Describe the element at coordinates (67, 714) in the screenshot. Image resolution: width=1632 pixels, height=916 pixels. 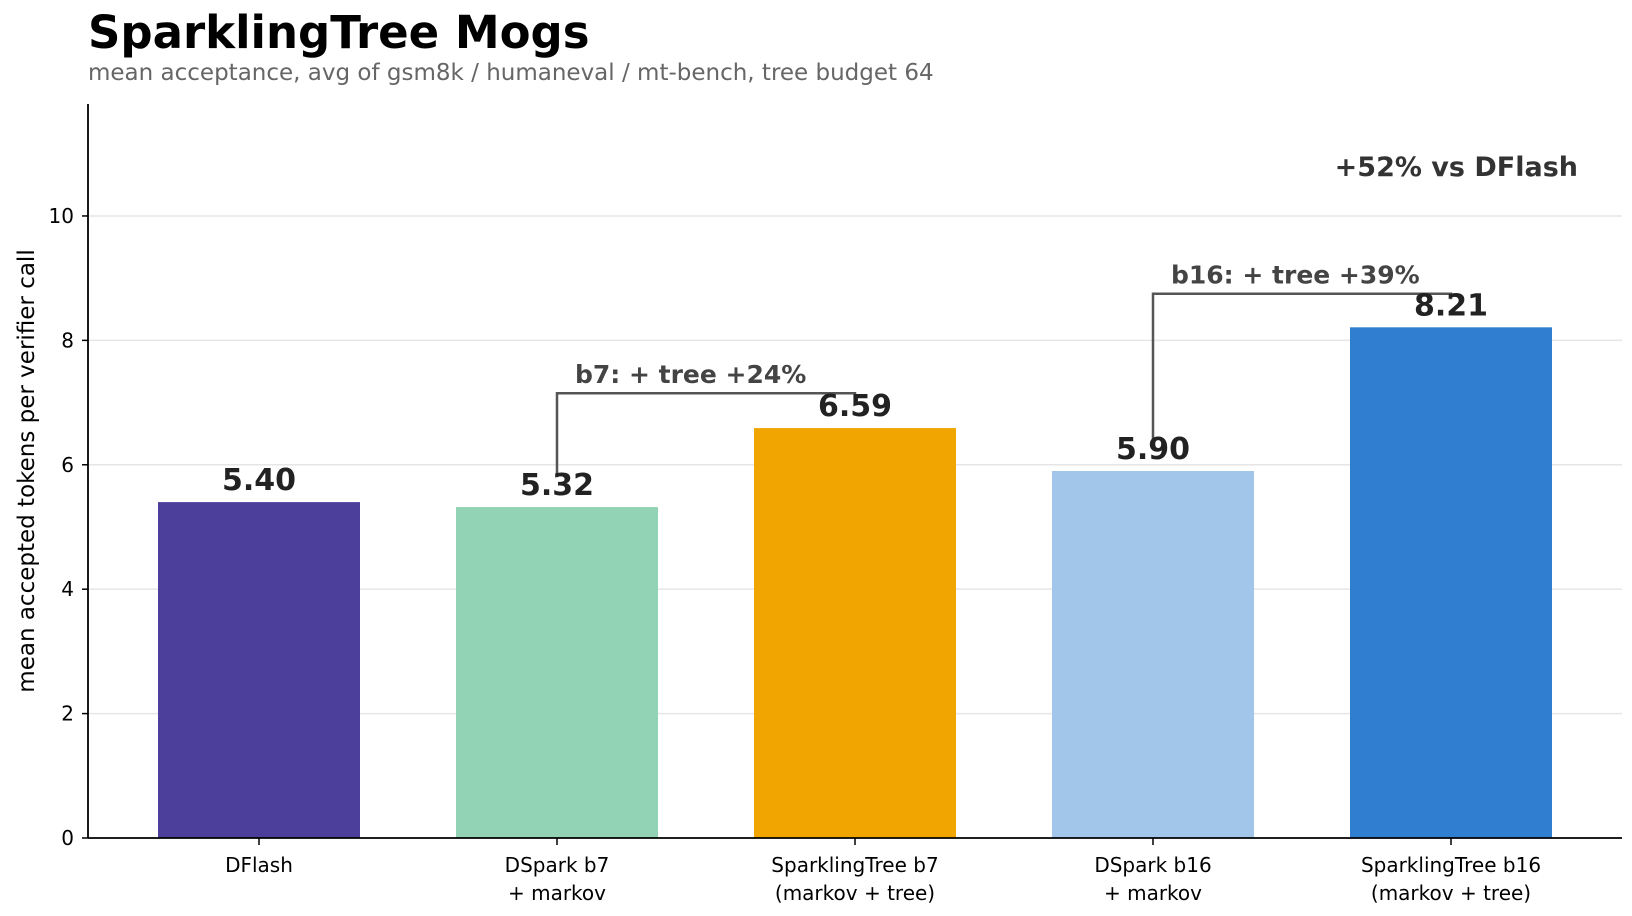
I see `y-tick-label: 2` at that location.